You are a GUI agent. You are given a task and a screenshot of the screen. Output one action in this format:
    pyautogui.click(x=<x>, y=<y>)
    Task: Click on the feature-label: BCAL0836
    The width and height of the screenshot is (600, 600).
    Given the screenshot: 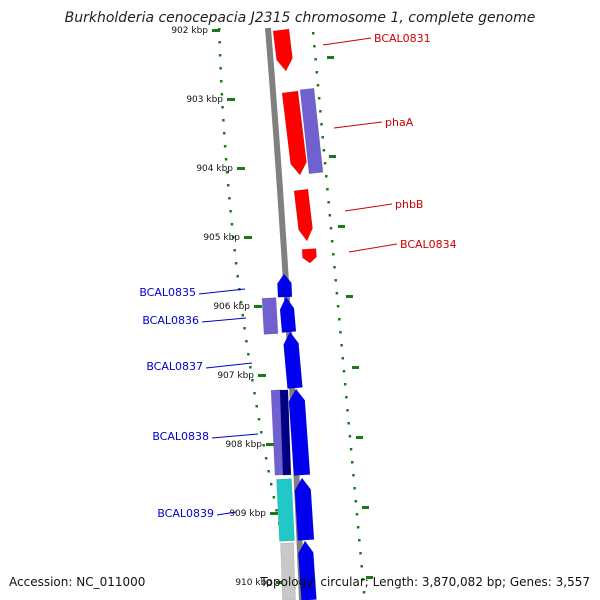 What is the action you would take?
    pyautogui.click(x=170, y=320)
    